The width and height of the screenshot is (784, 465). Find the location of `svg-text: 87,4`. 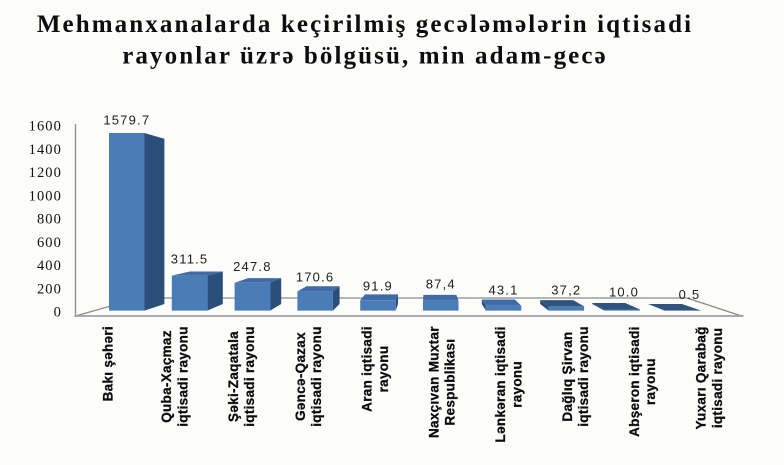

svg-text: 87,4 is located at coordinates (441, 283).